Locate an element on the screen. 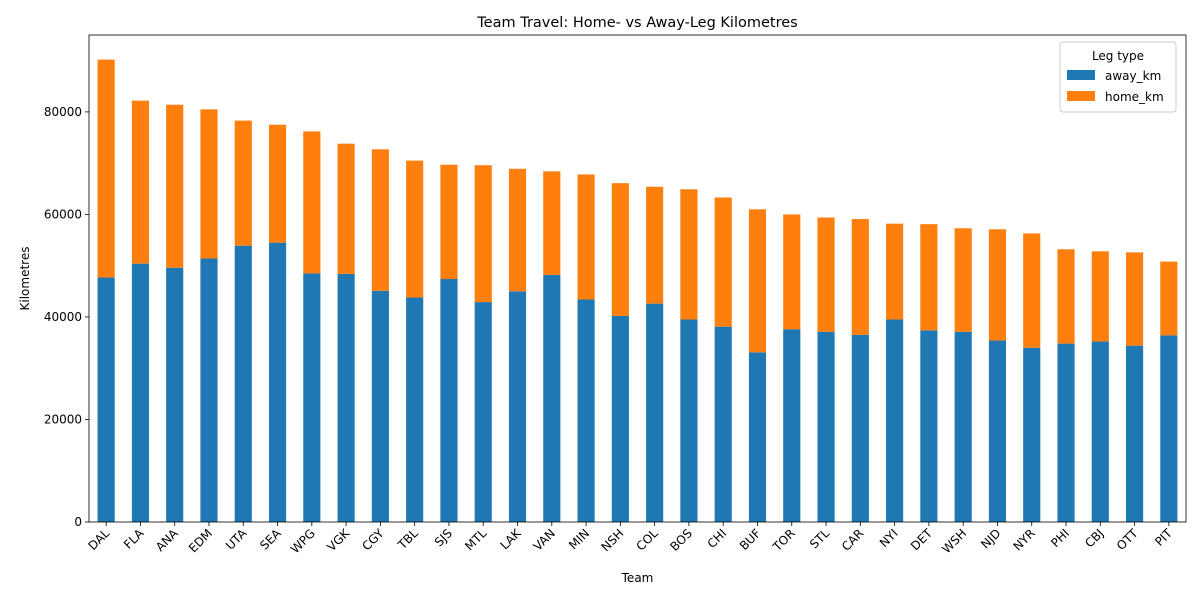  bar-away_km-wpg is located at coordinates (312, 397).